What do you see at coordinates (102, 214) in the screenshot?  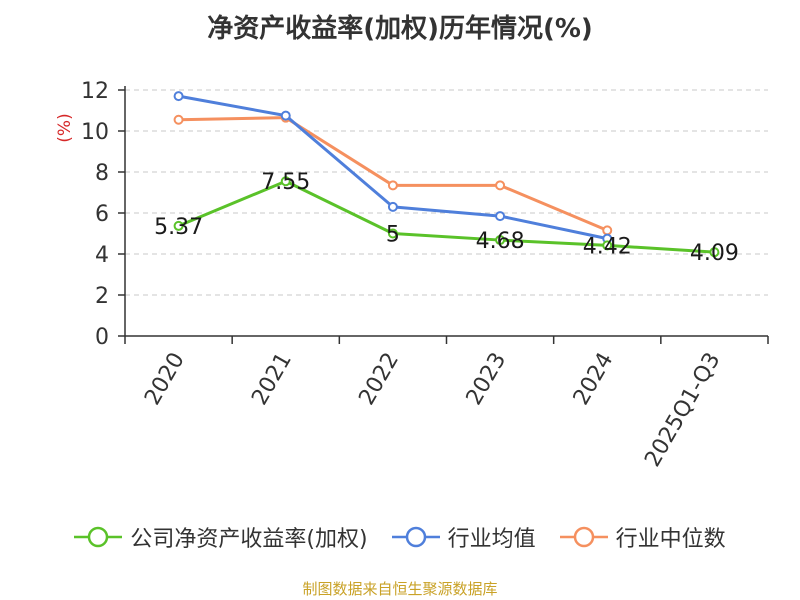 I see `y-tick-label: 6` at bounding box center [102, 214].